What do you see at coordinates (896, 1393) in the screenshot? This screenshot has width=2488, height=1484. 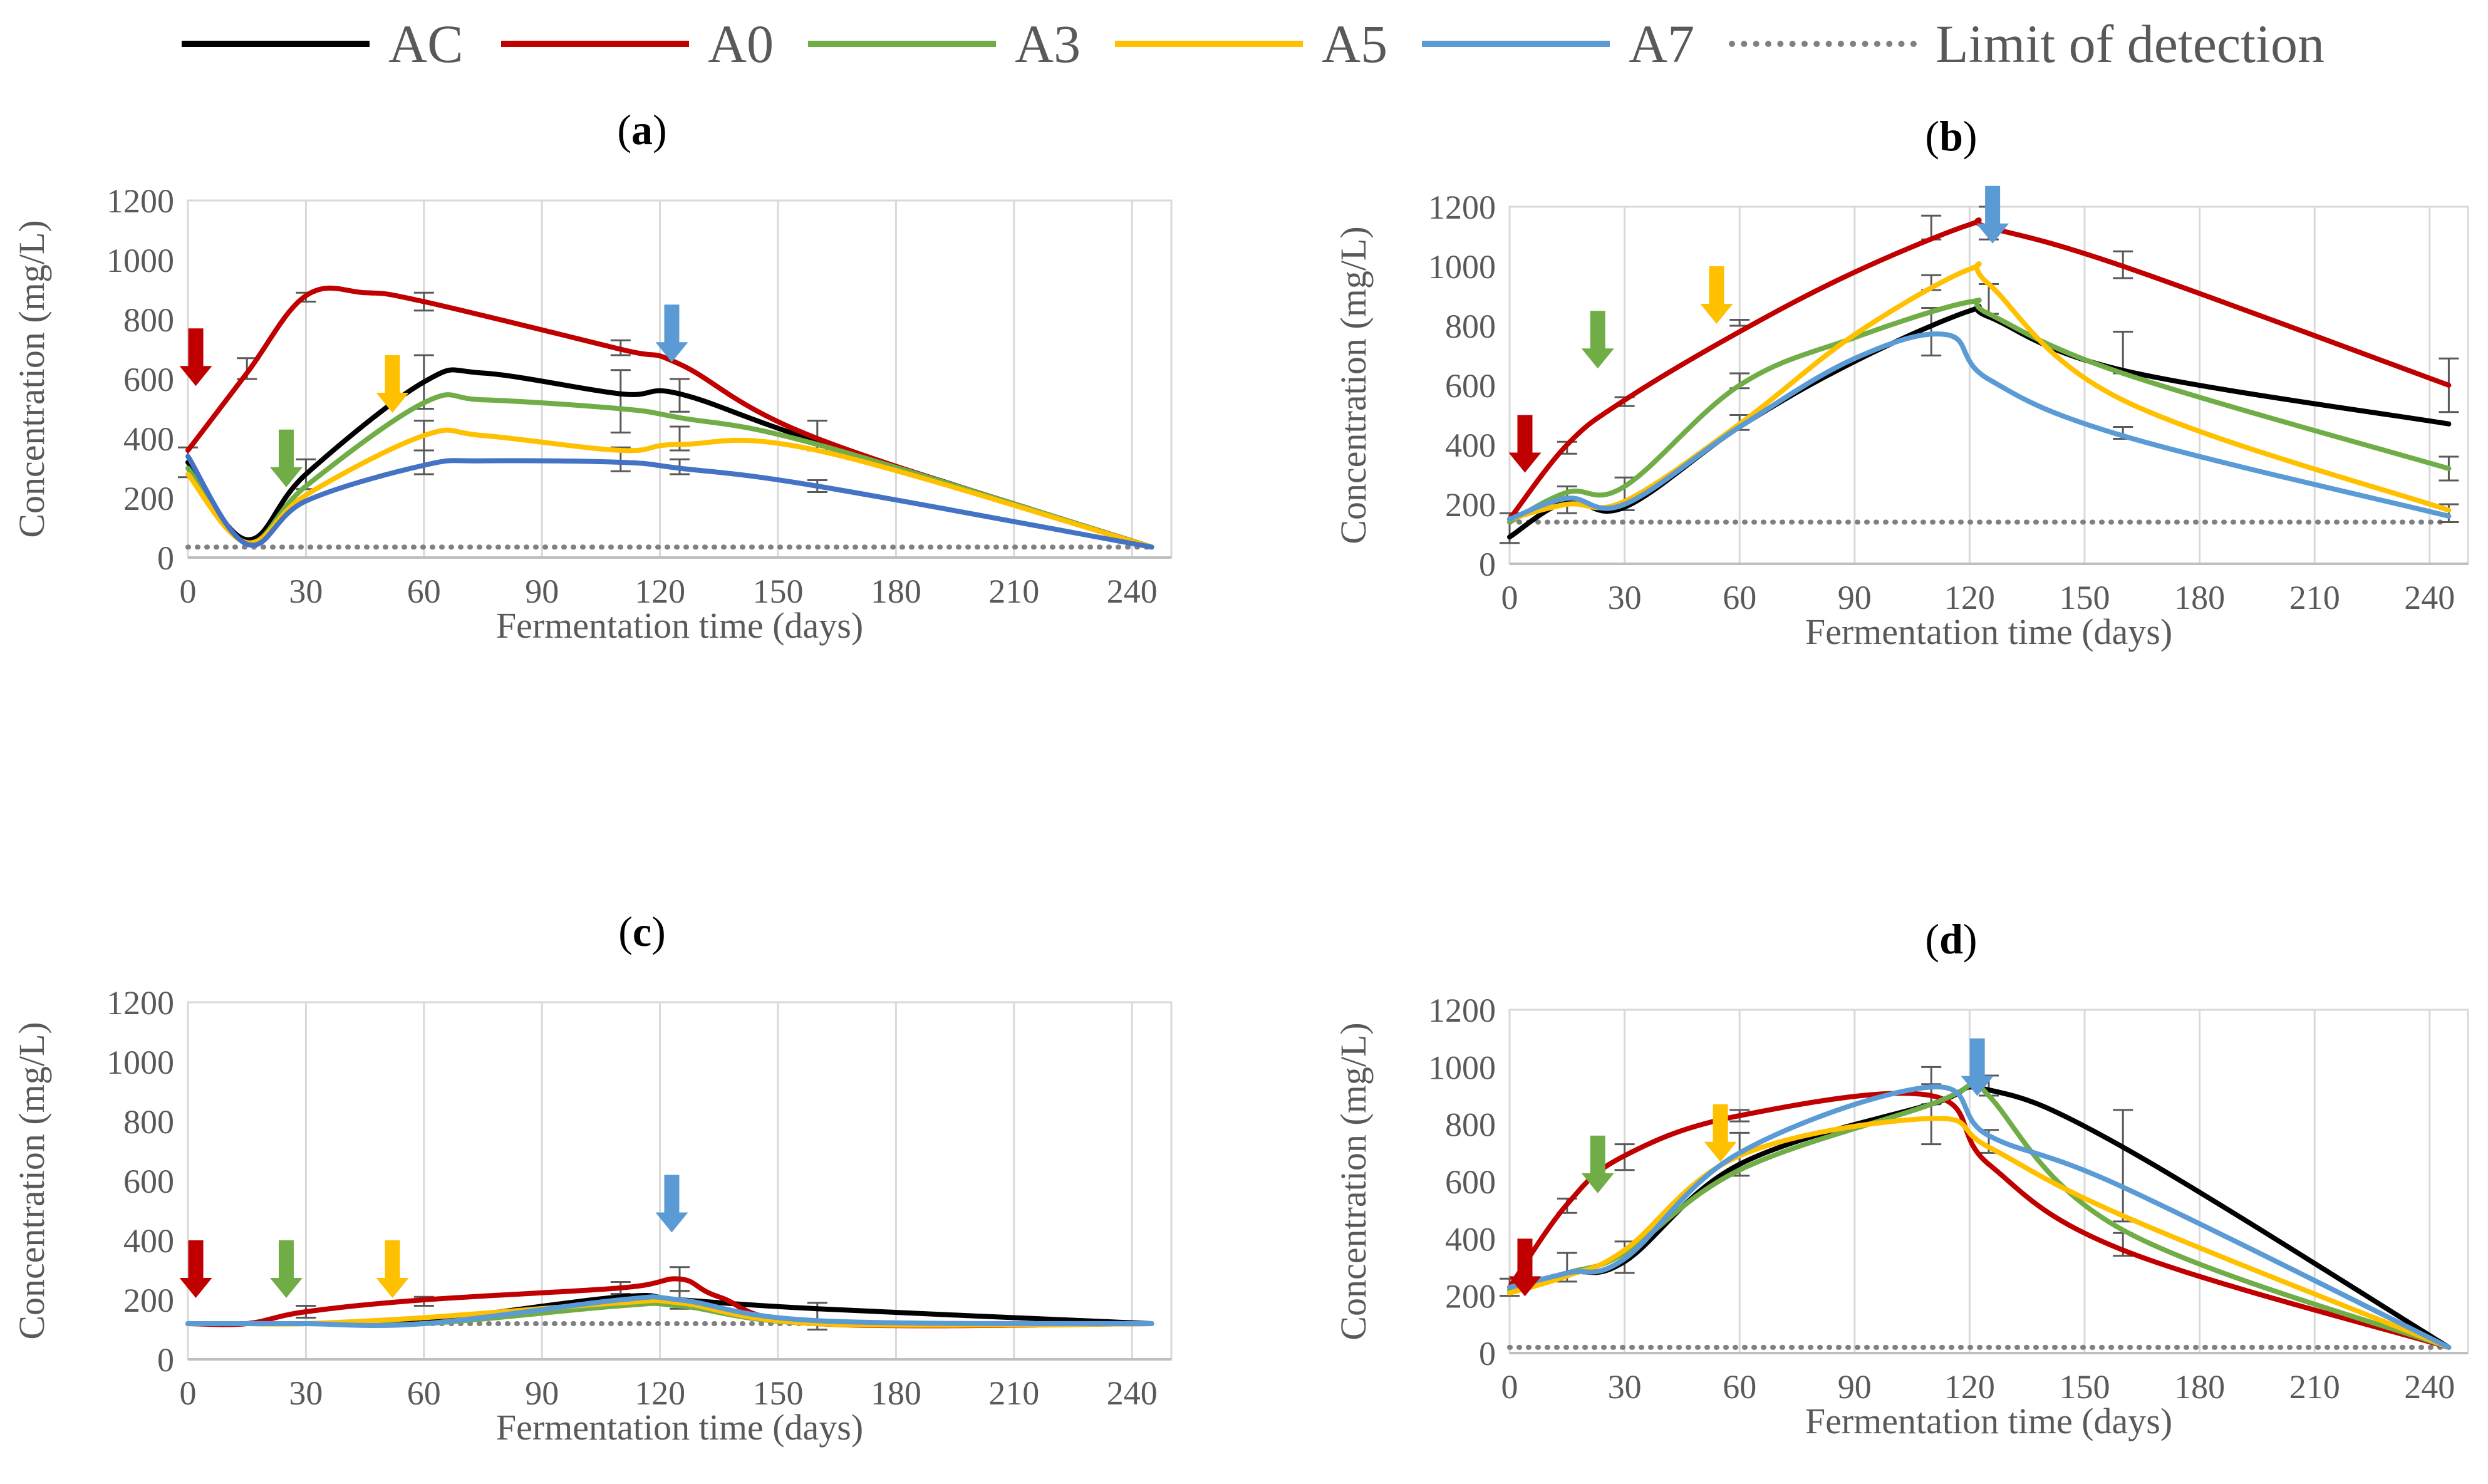 I see `x-tick-label-c: 180` at bounding box center [896, 1393].